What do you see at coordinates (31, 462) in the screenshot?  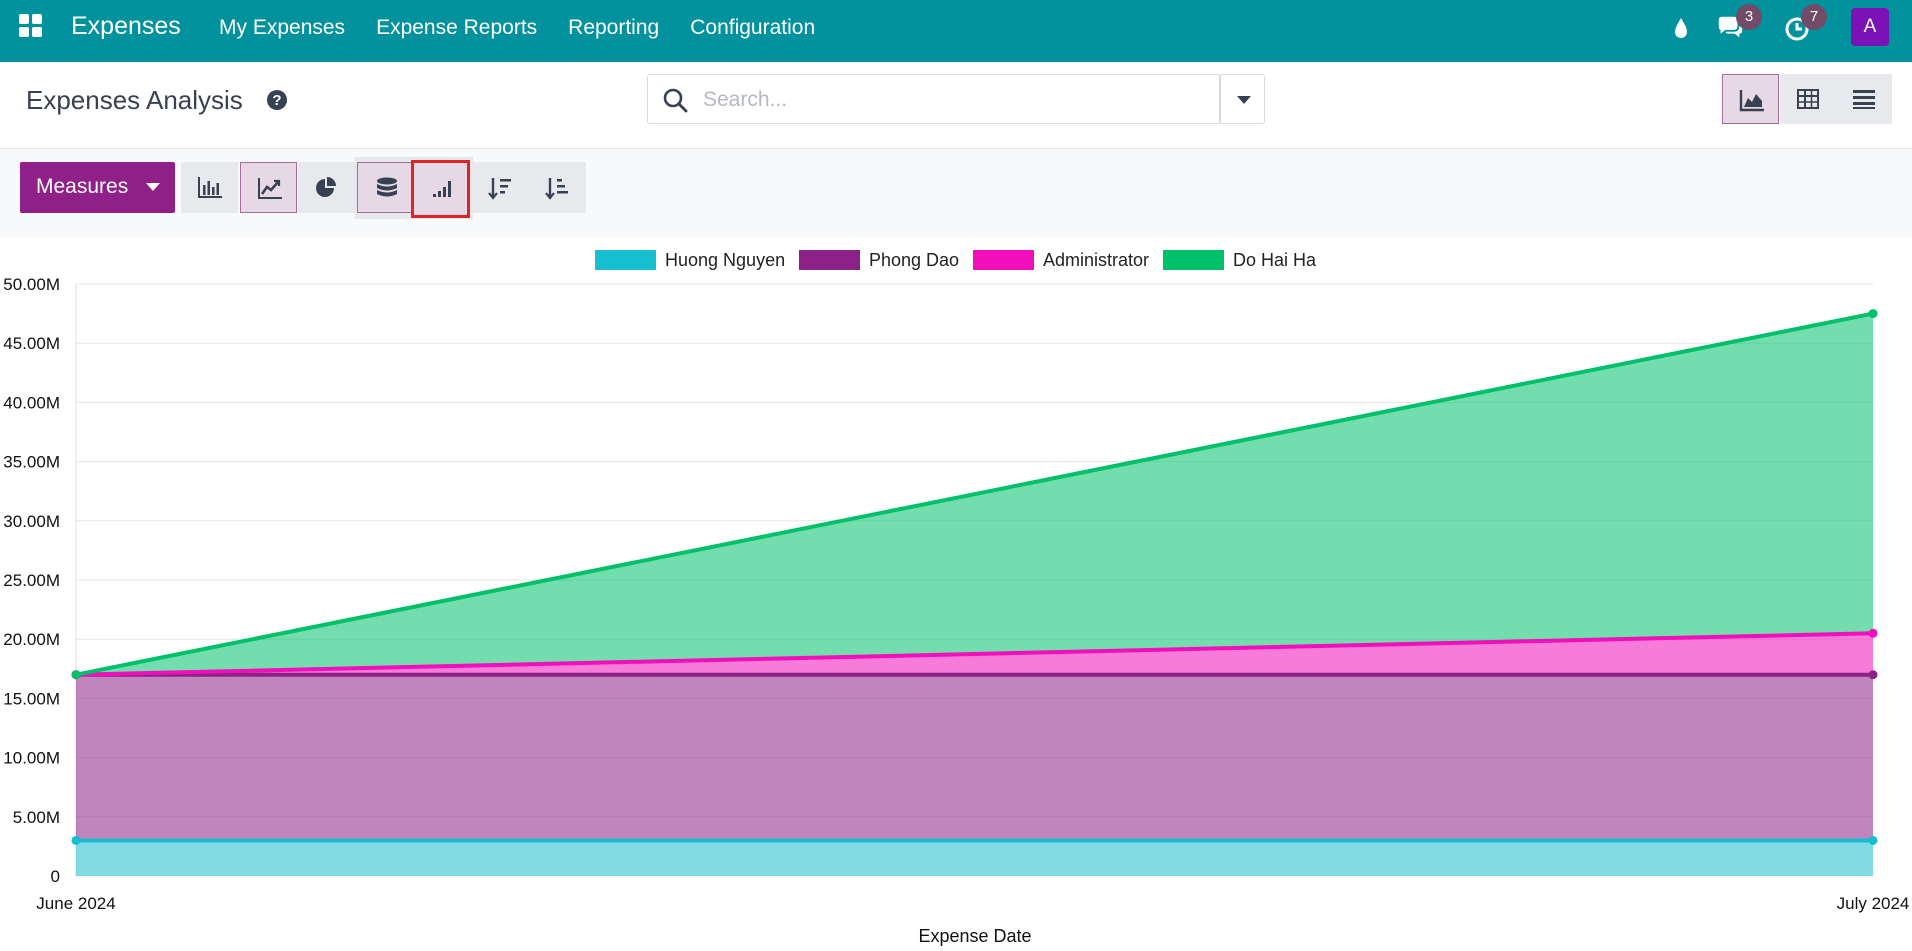 I see `y-tick-label: 35.00M` at bounding box center [31, 462].